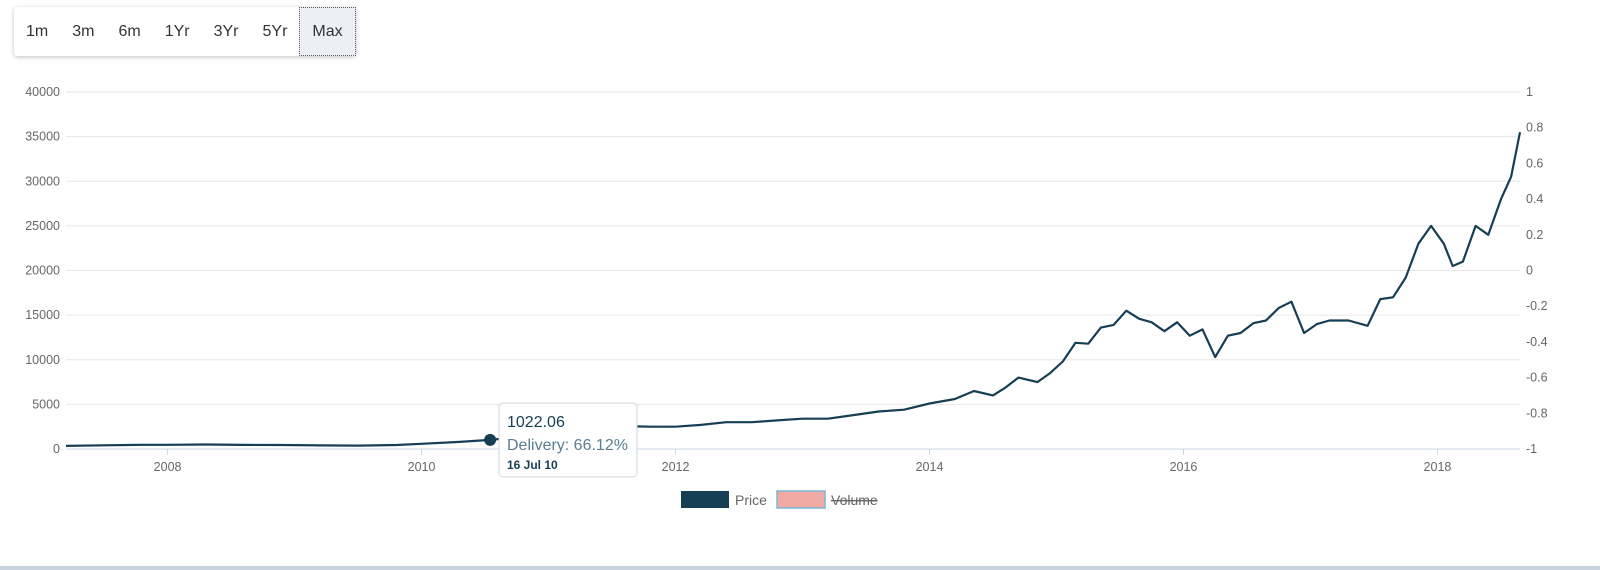  I want to click on left-axis-tick-label: 20000, so click(42, 271).